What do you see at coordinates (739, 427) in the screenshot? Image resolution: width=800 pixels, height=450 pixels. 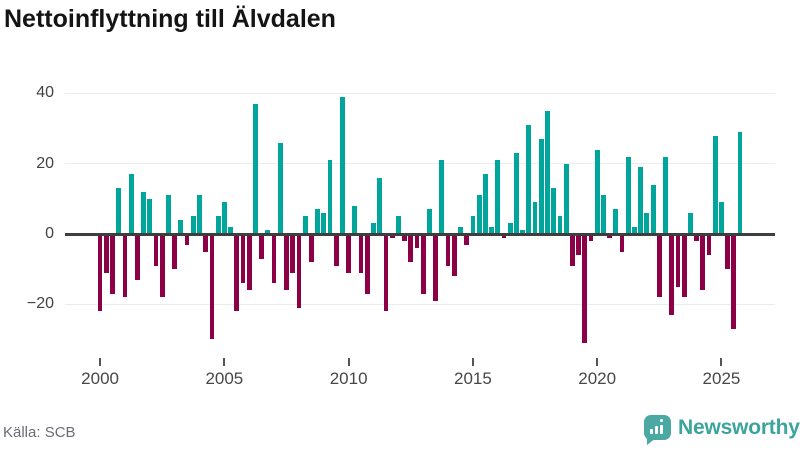 I see `newsworthy-wordmark: Newsworthy` at bounding box center [739, 427].